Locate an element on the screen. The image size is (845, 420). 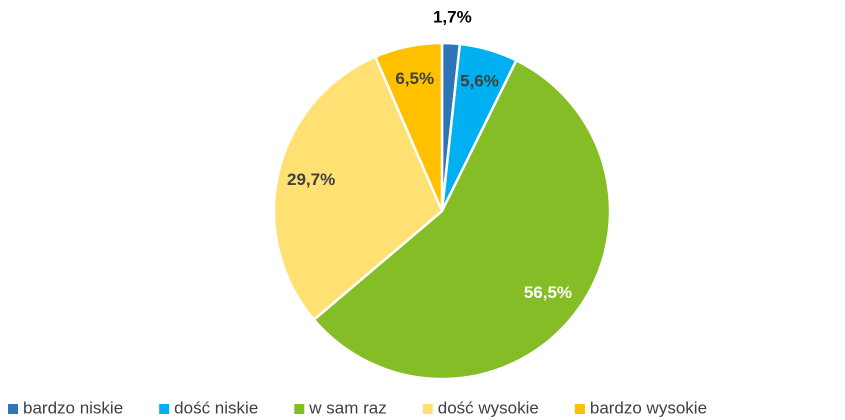
data-label: 1,7% is located at coordinates (452, 17).